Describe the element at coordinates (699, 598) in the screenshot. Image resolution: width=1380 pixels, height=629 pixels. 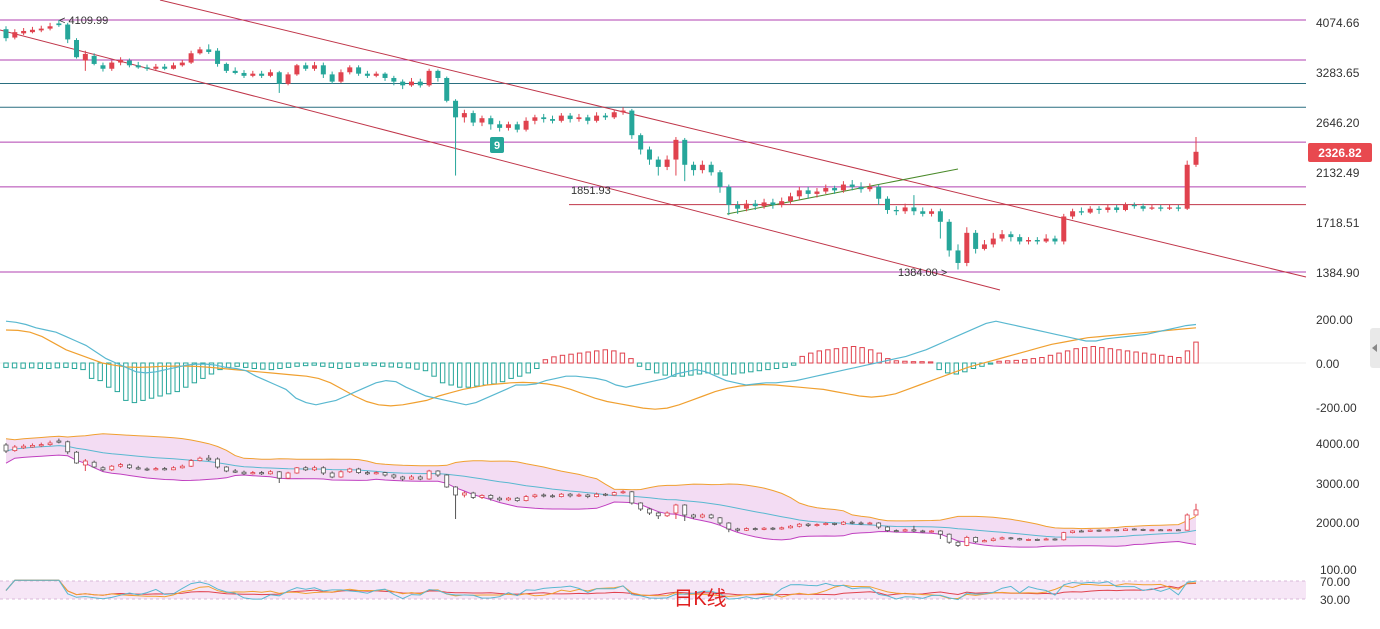
I see `chart-caption: 日K线` at that location.